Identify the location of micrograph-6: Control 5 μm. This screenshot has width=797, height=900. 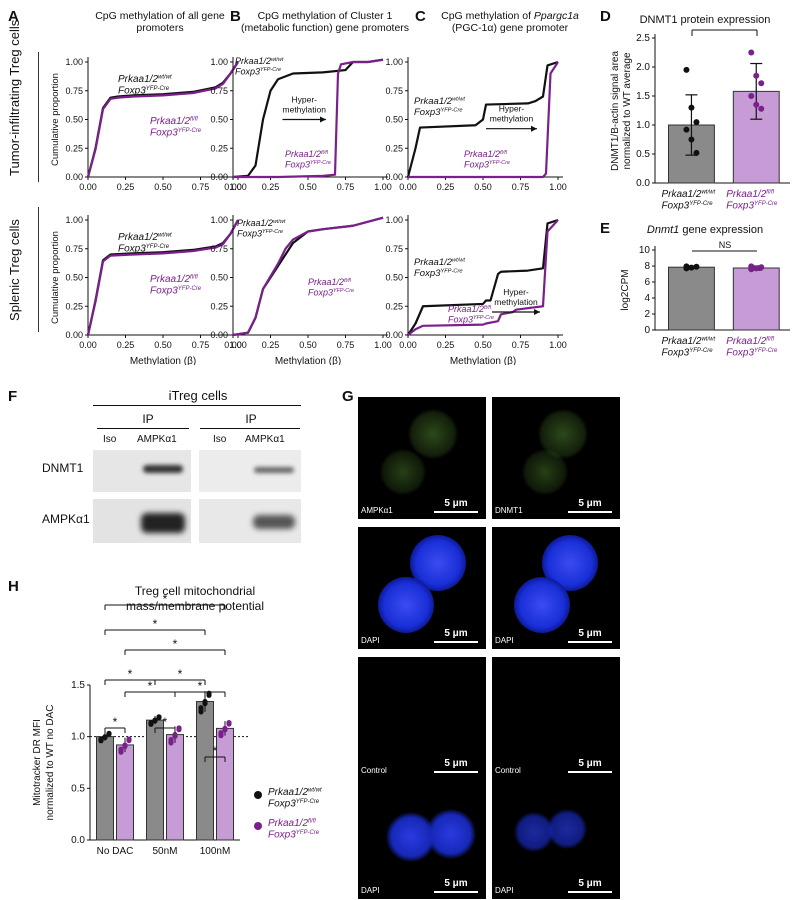
(556, 718).